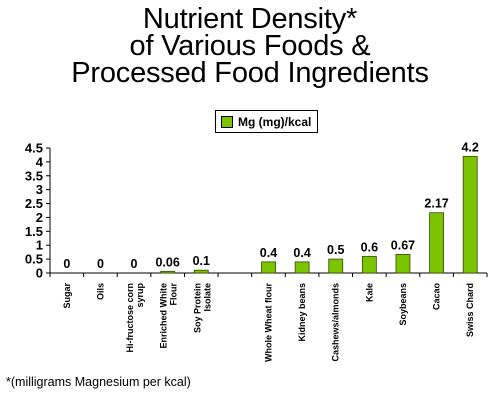 This screenshot has width=500, height=404. I want to click on legend-label: Mg (mg)/kcal, so click(275, 121).